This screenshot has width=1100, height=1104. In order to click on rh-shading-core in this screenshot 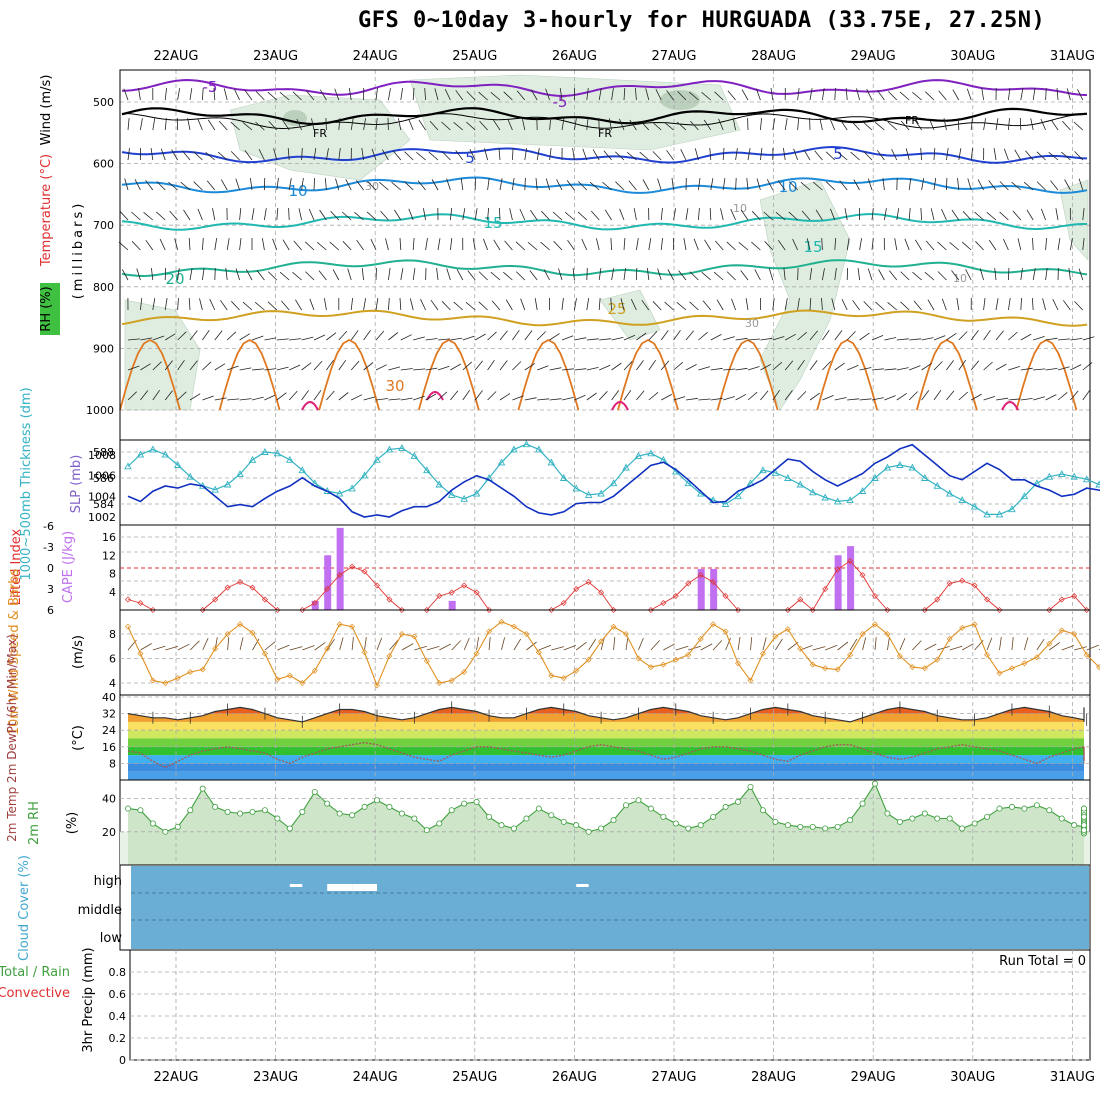, I will do `click(680, 100)`.